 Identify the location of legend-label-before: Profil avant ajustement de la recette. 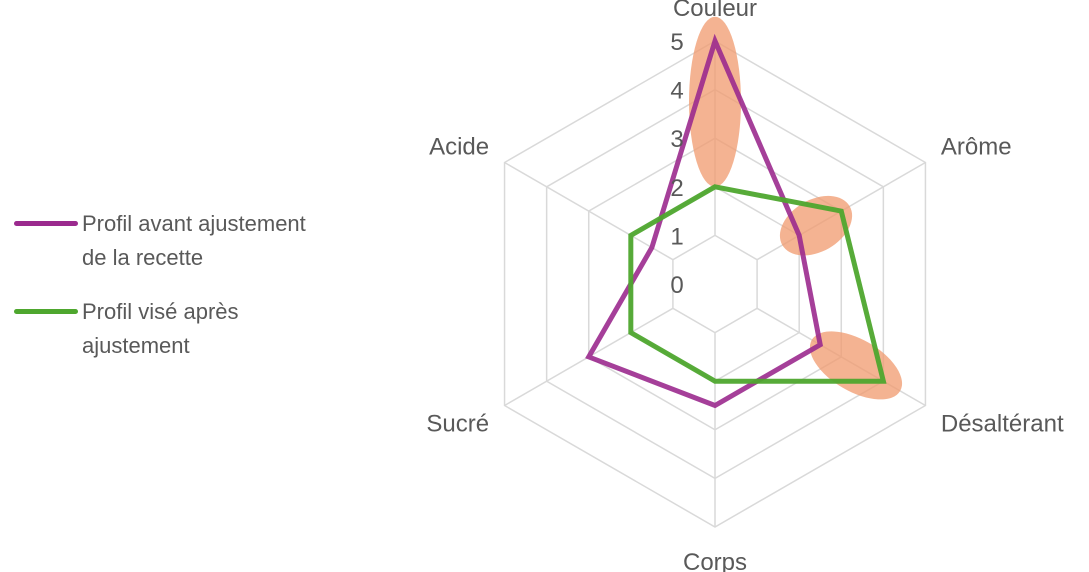
(194, 240).